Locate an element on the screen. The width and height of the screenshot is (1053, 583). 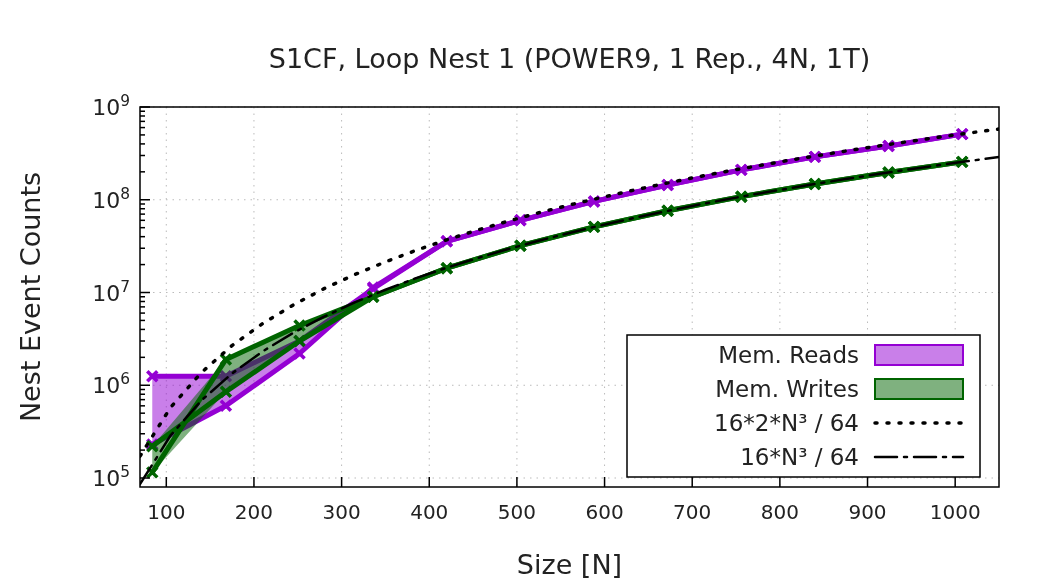
y-tick-label: 10$^{9}$ is located at coordinates (111, 106).